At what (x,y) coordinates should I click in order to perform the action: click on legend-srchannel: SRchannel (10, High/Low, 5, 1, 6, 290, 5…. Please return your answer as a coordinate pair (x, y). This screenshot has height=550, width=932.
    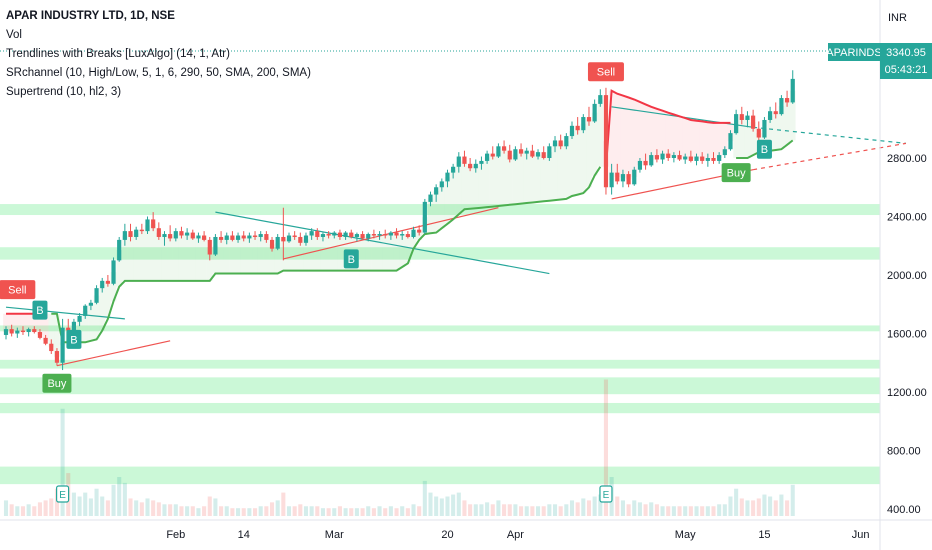
    Looking at the image, I should click on (158, 73).